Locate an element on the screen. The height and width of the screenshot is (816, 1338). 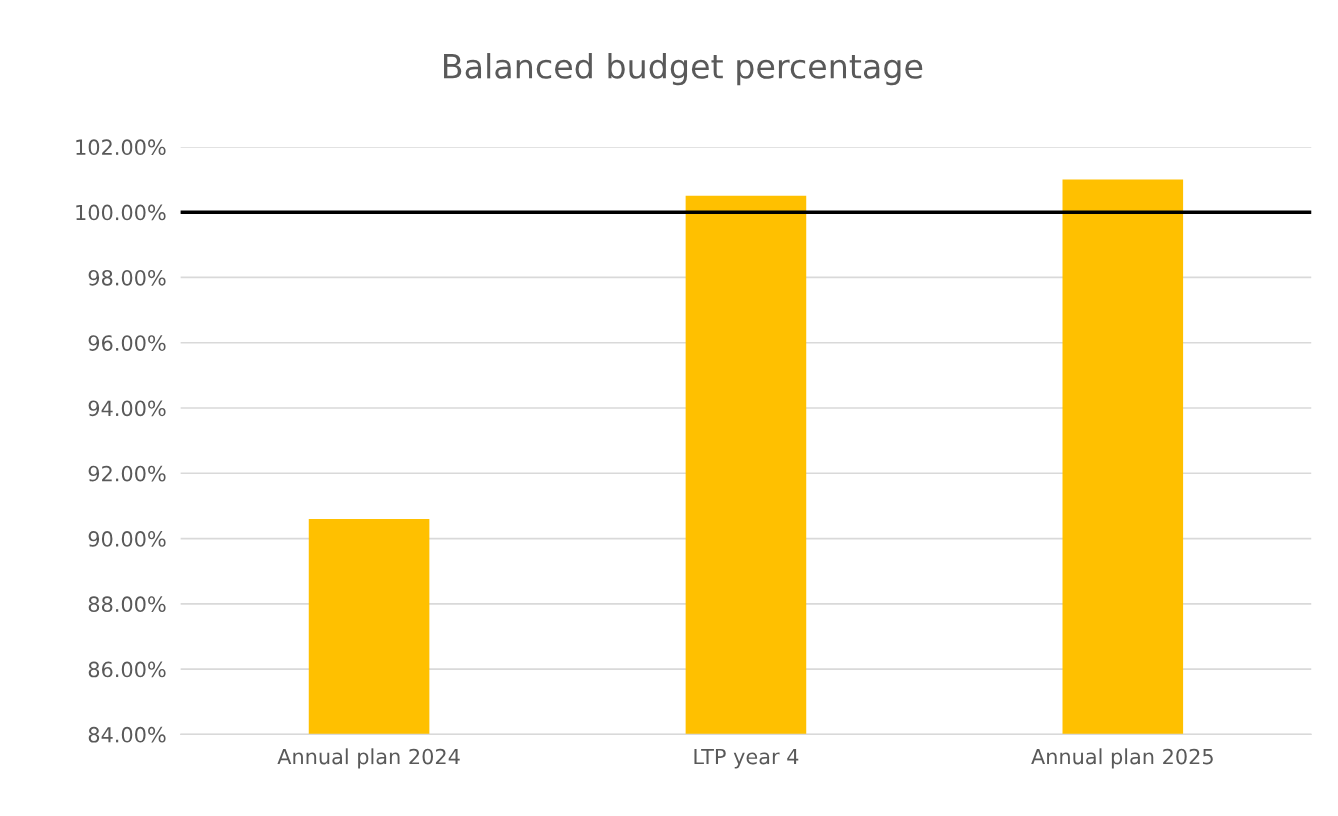
y-tick-label: 102.00% is located at coordinates (121, 147).